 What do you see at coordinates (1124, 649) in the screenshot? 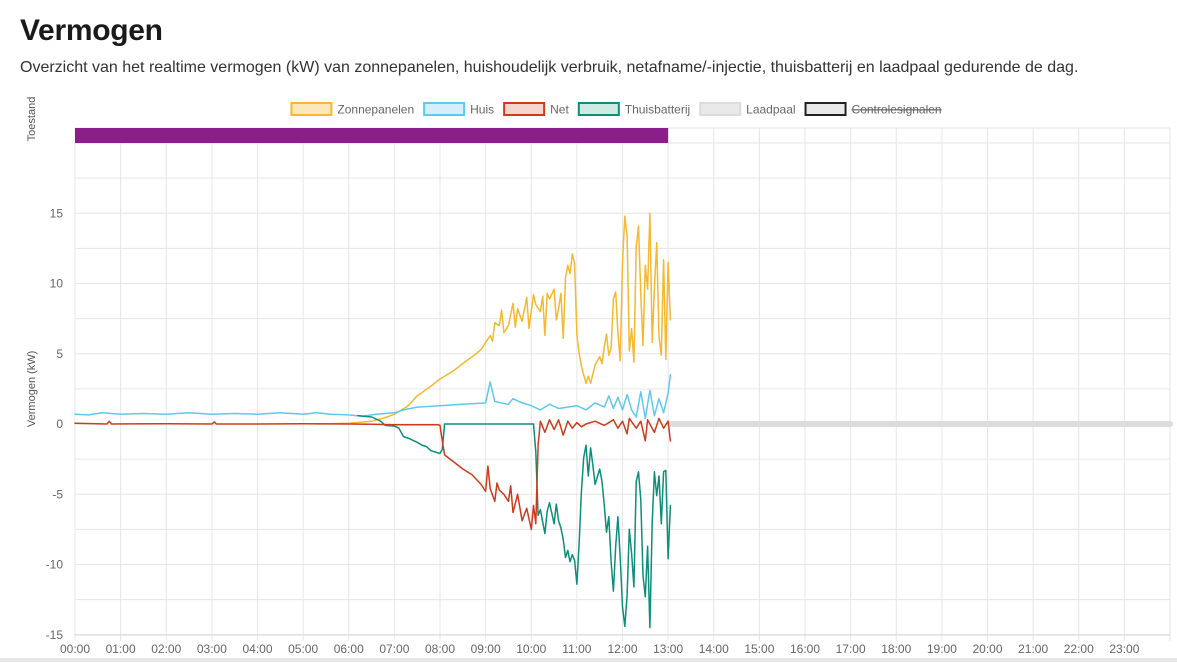
I see `x-tick-label: 23:00` at bounding box center [1124, 649].